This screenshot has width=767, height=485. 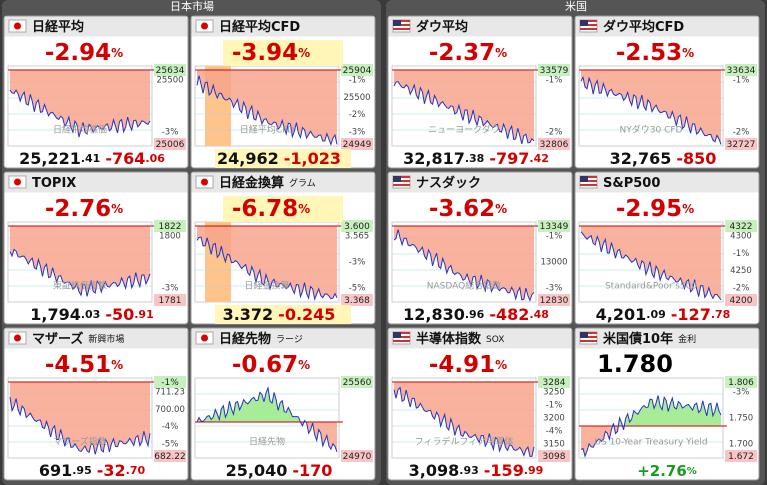 I want to click on scale-label: -1%, so click(x=554, y=237).